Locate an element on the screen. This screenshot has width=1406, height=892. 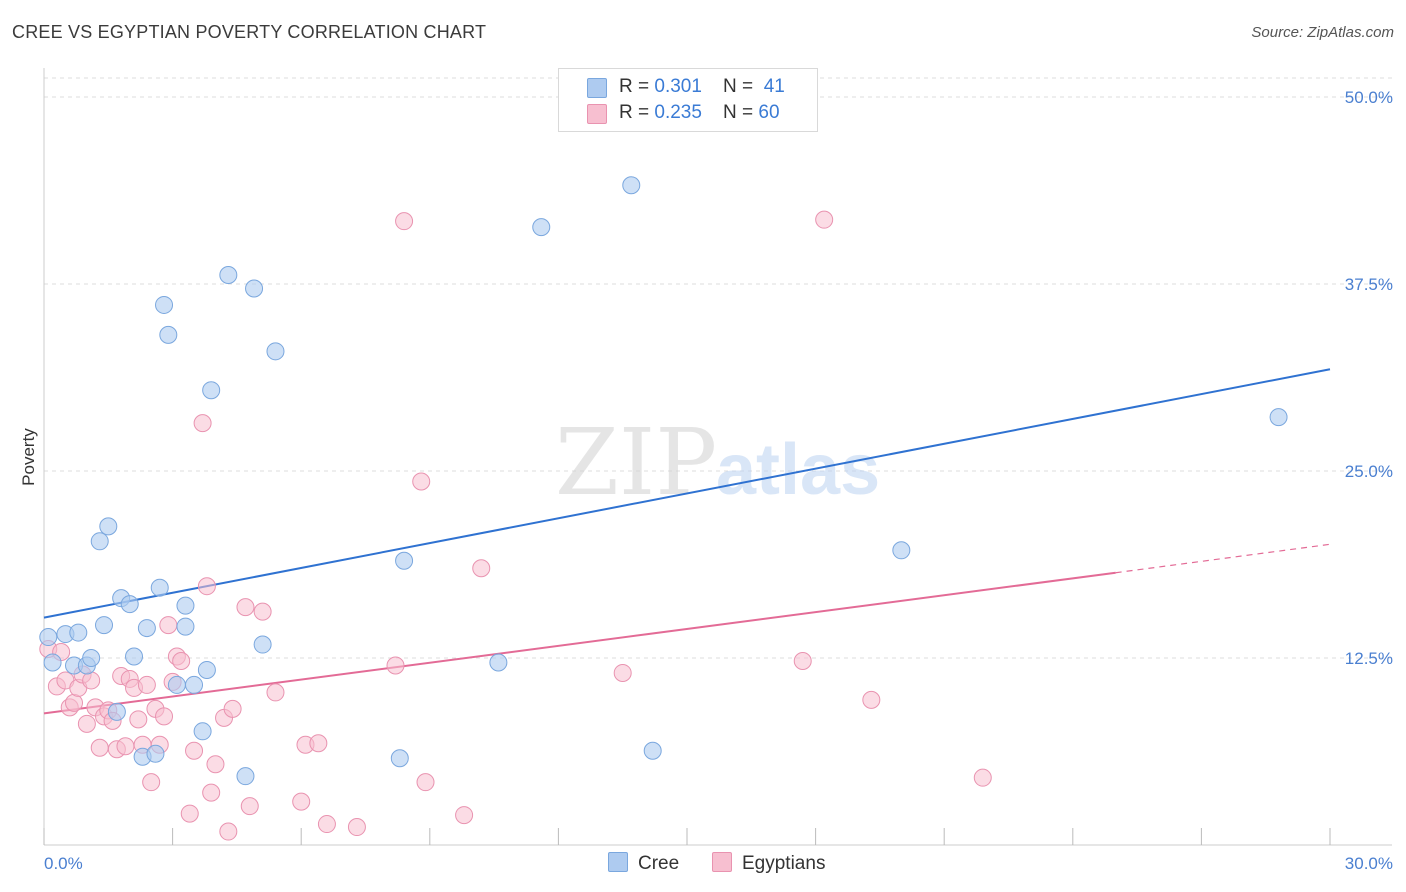
legend-r-value: 0.301 is located at coordinates (678, 86).